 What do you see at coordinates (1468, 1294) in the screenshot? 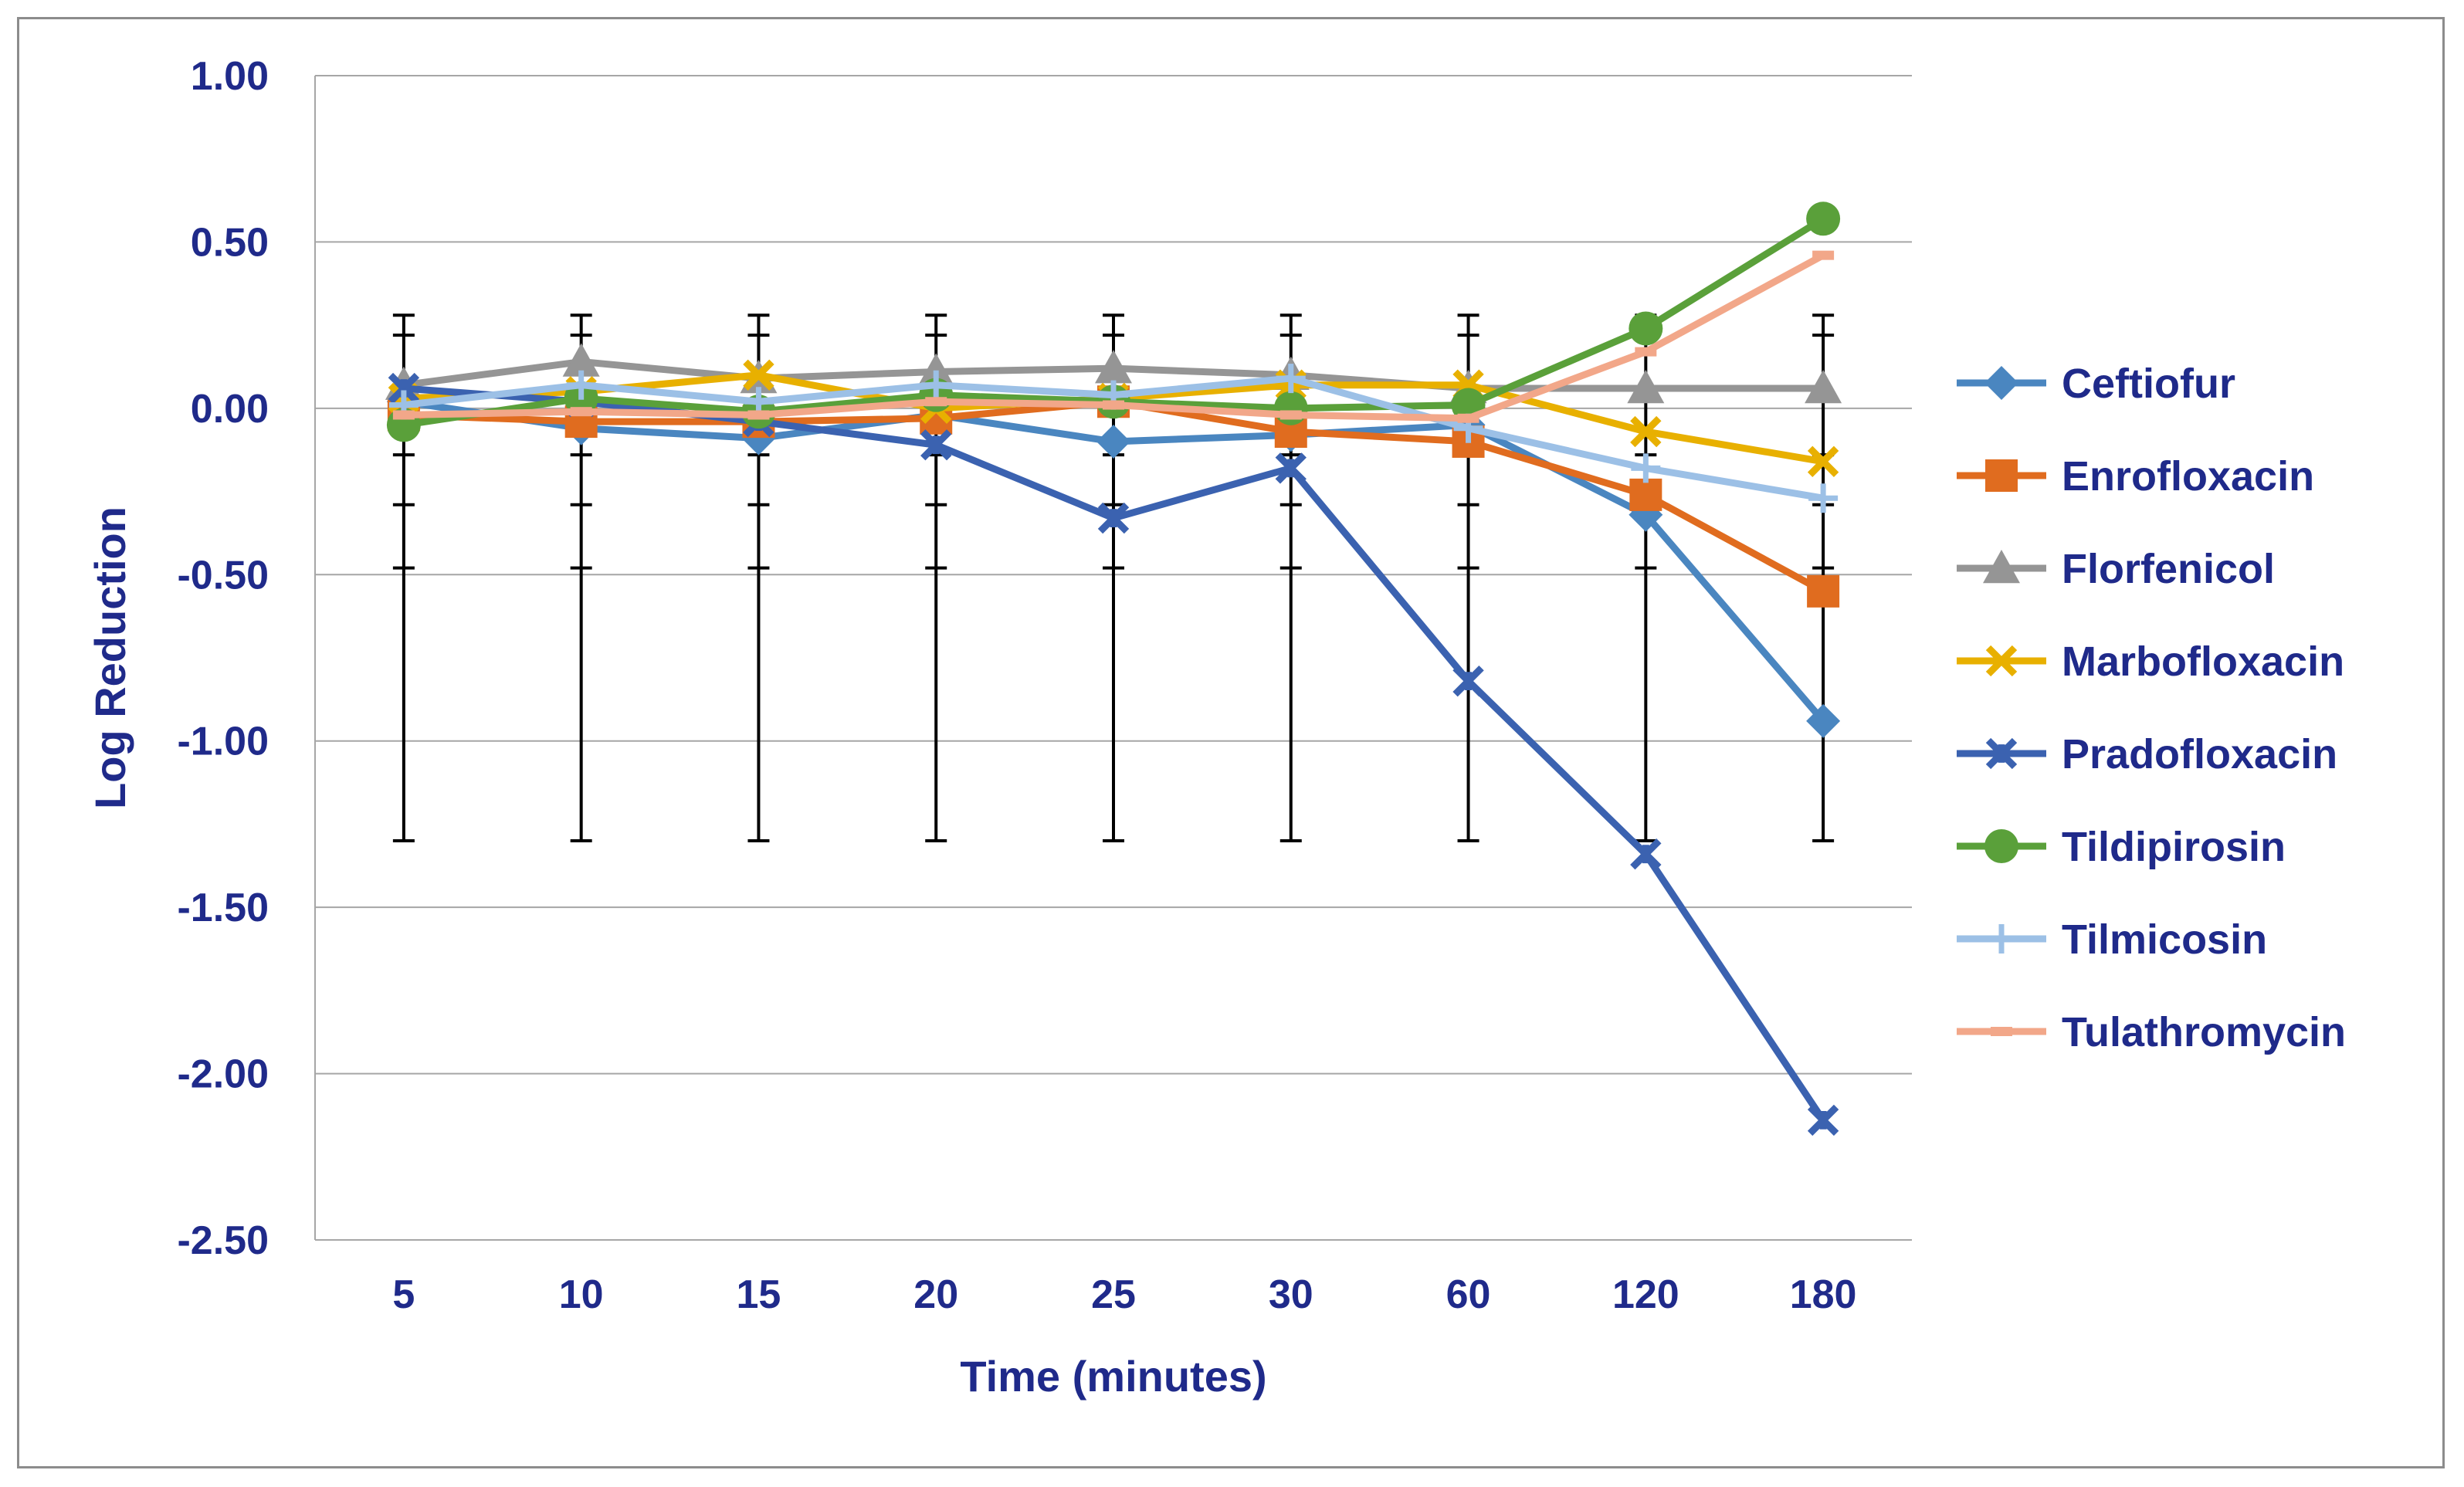
I see `x-tick-label: 60` at bounding box center [1468, 1294].